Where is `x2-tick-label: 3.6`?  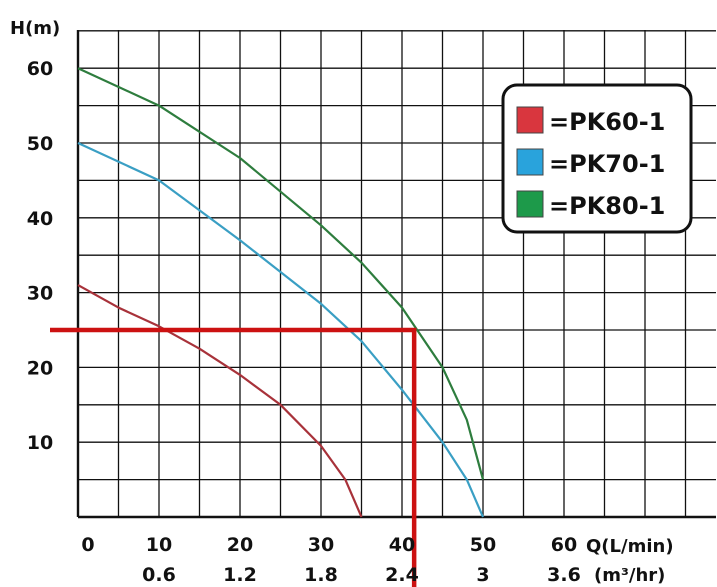 x2-tick-label: 3.6 is located at coordinates (564, 575).